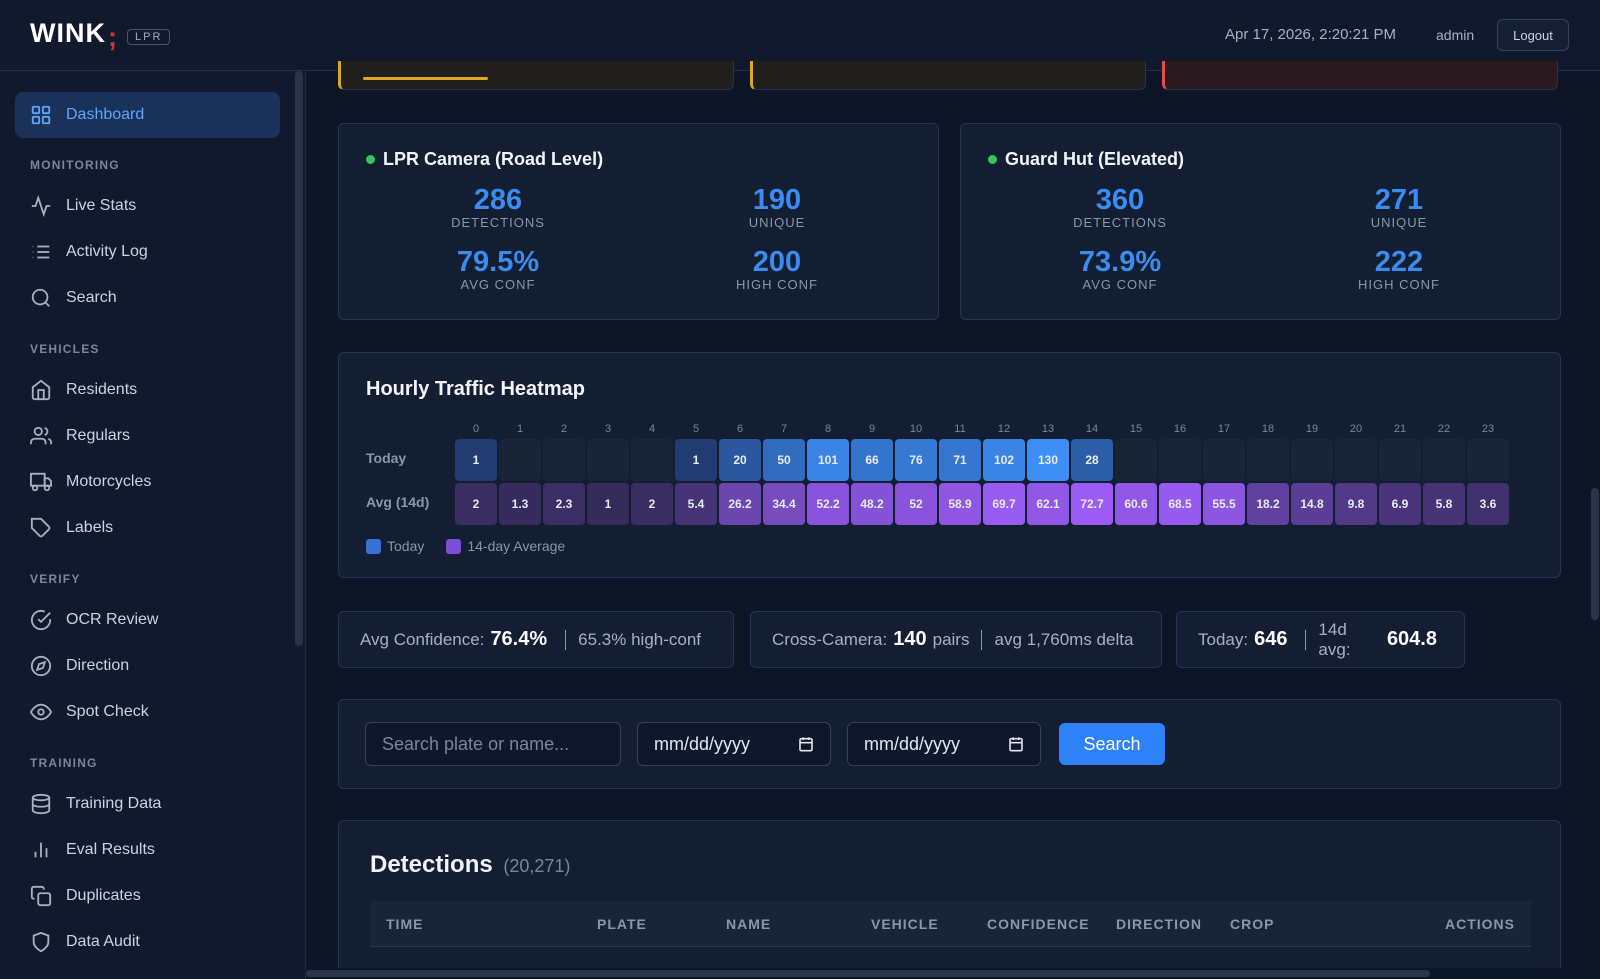  What do you see at coordinates (1533, 35) in the screenshot?
I see `logout-button: Logout` at bounding box center [1533, 35].